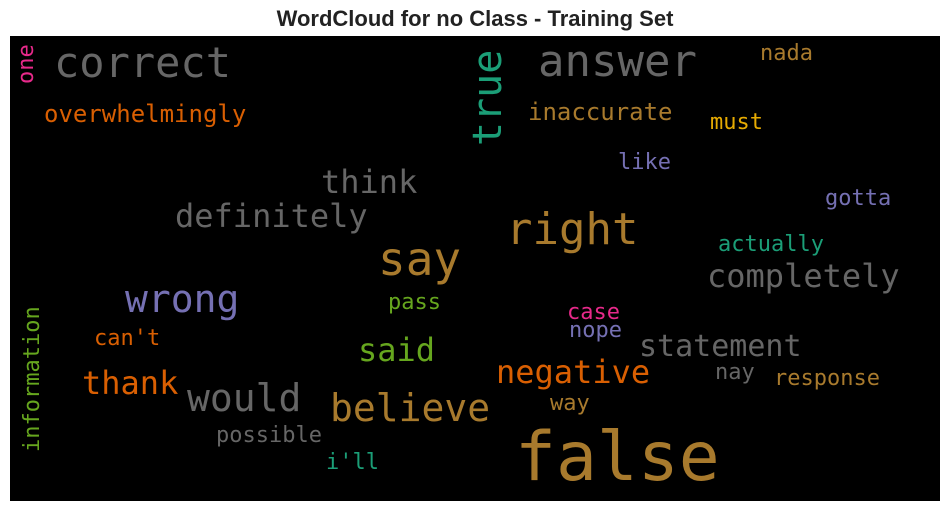 The image size is (950, 511). I want to click on word-think: think, so click(369, 182).